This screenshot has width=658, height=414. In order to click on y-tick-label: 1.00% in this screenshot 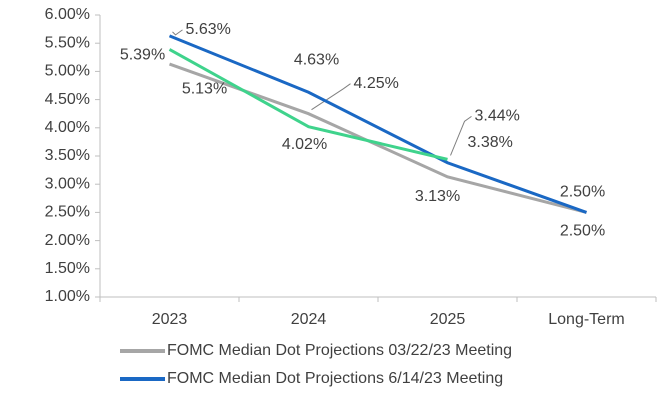, I will do `click(67, 296)`.